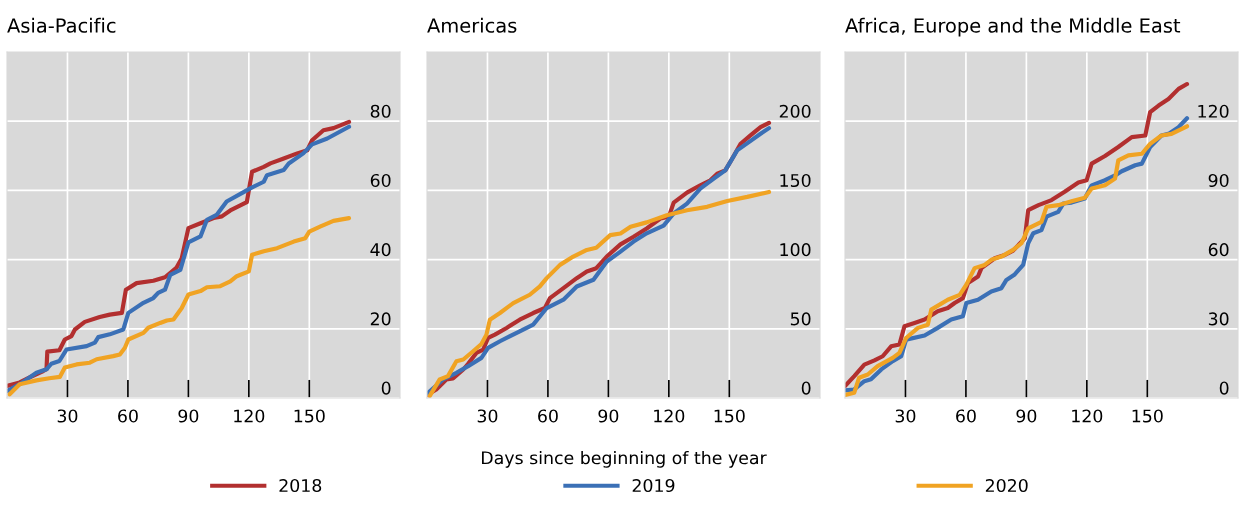 Image resolution: width=1241 pixels, height=506 pixels. I want to click on y-tick-label: 30, so click(1218, 319).